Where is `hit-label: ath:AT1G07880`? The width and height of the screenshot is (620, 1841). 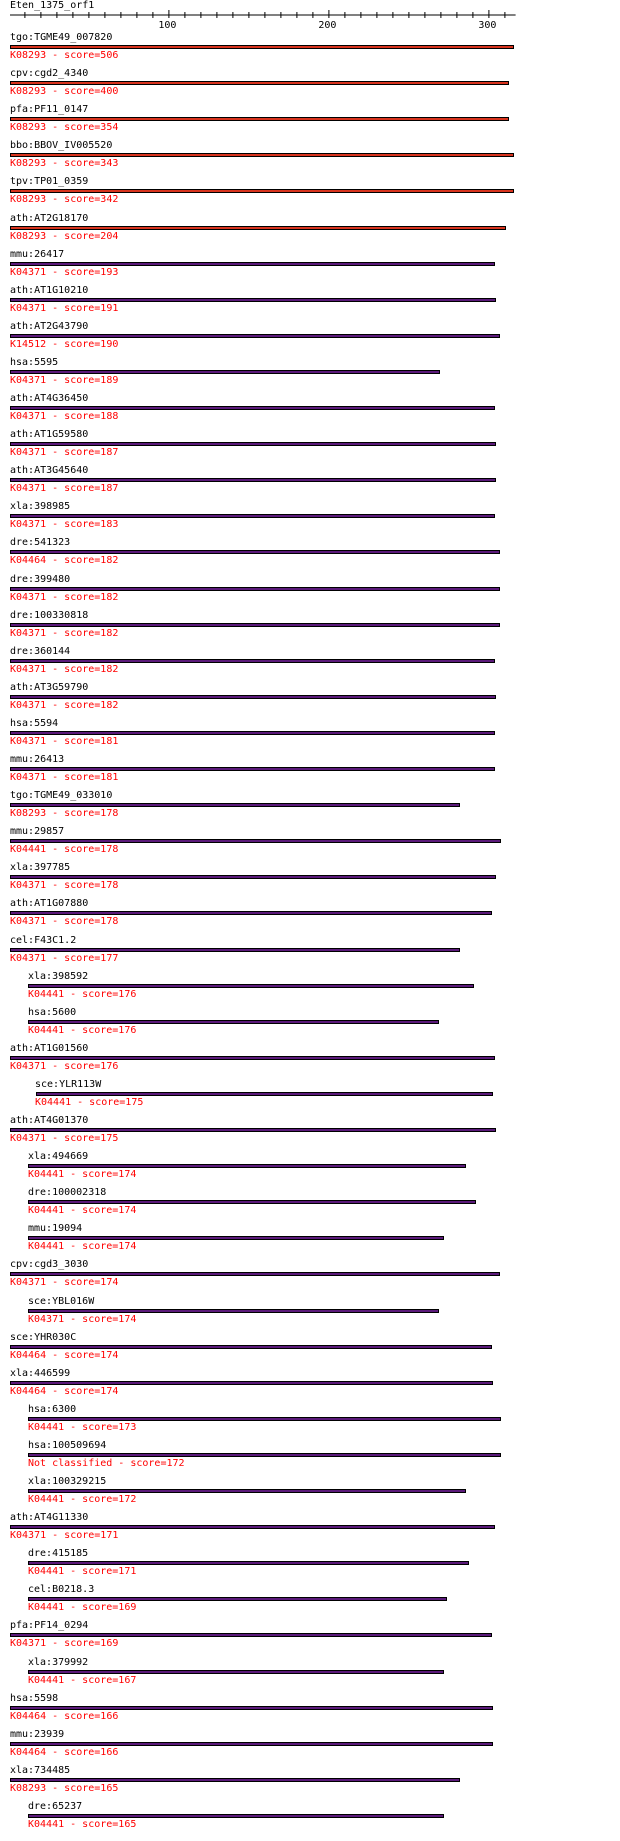 hit-label: ath:AT1G07880 is located at coordinates (49, 904).